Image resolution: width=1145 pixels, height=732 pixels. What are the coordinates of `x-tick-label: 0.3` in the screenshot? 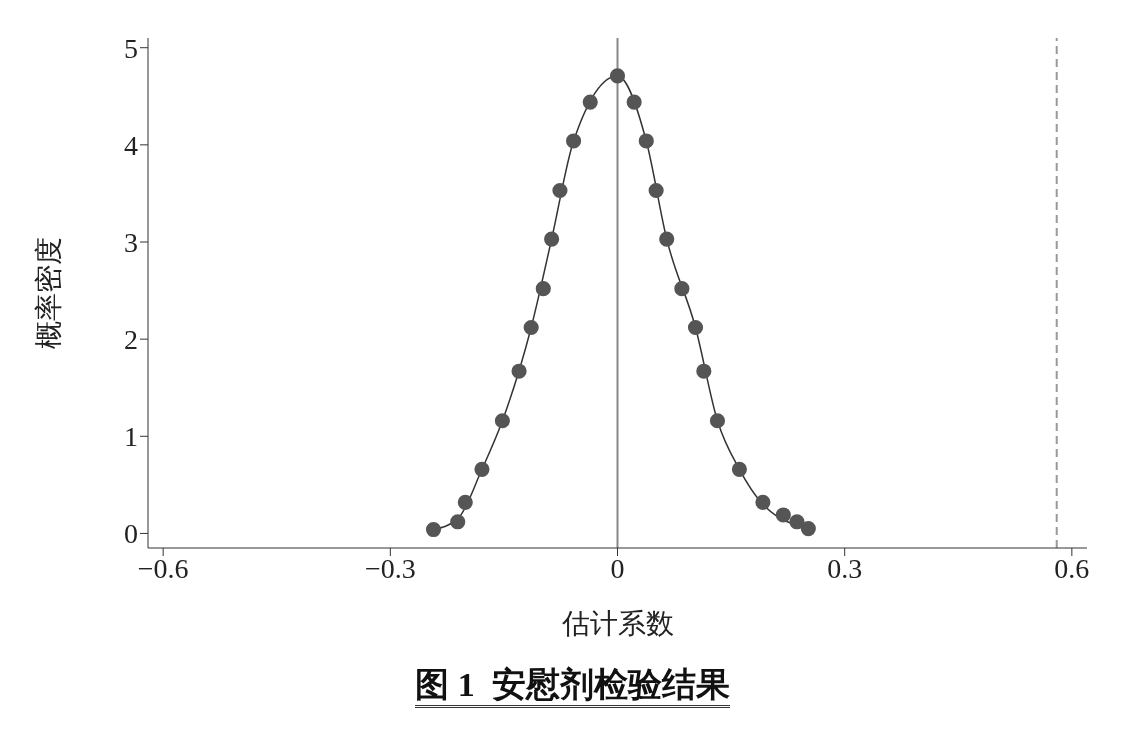 It's located at (845, 568).